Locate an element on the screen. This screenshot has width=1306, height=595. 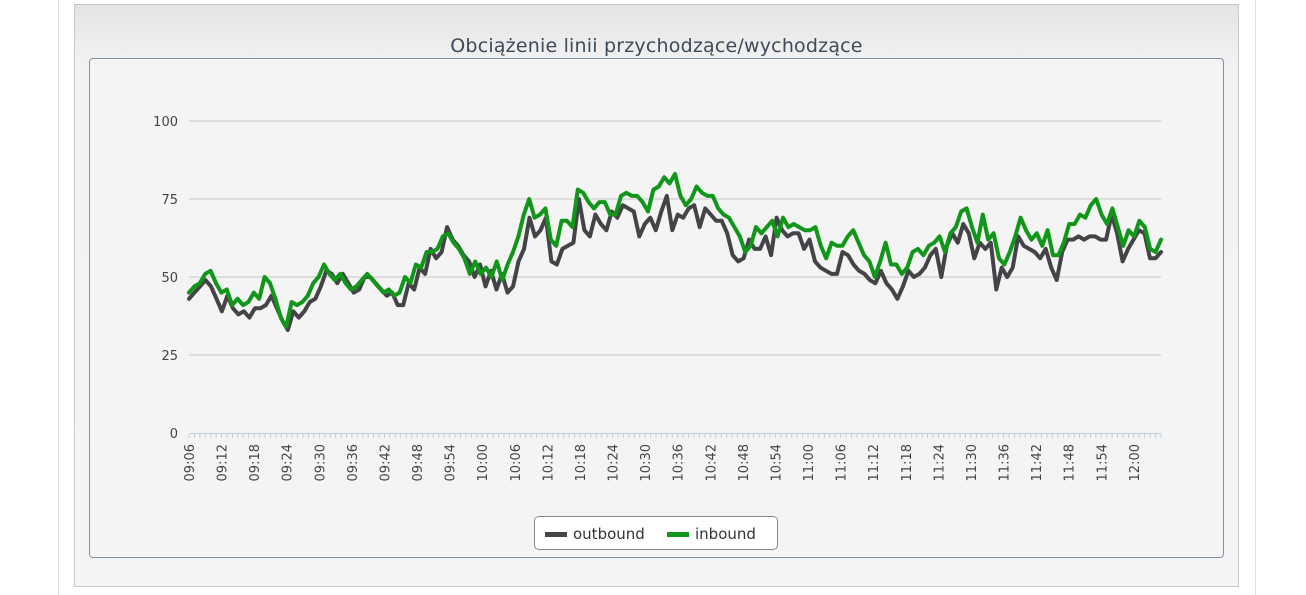
x-tick-label: 11:36 is located at coordinates (1005, 462).